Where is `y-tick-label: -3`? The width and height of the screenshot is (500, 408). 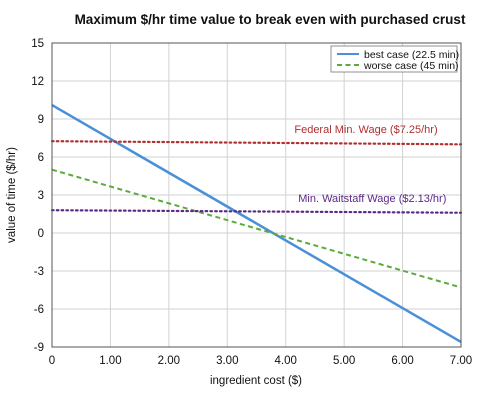 y-tick-label: -3 is located at coordinates (39, 272).